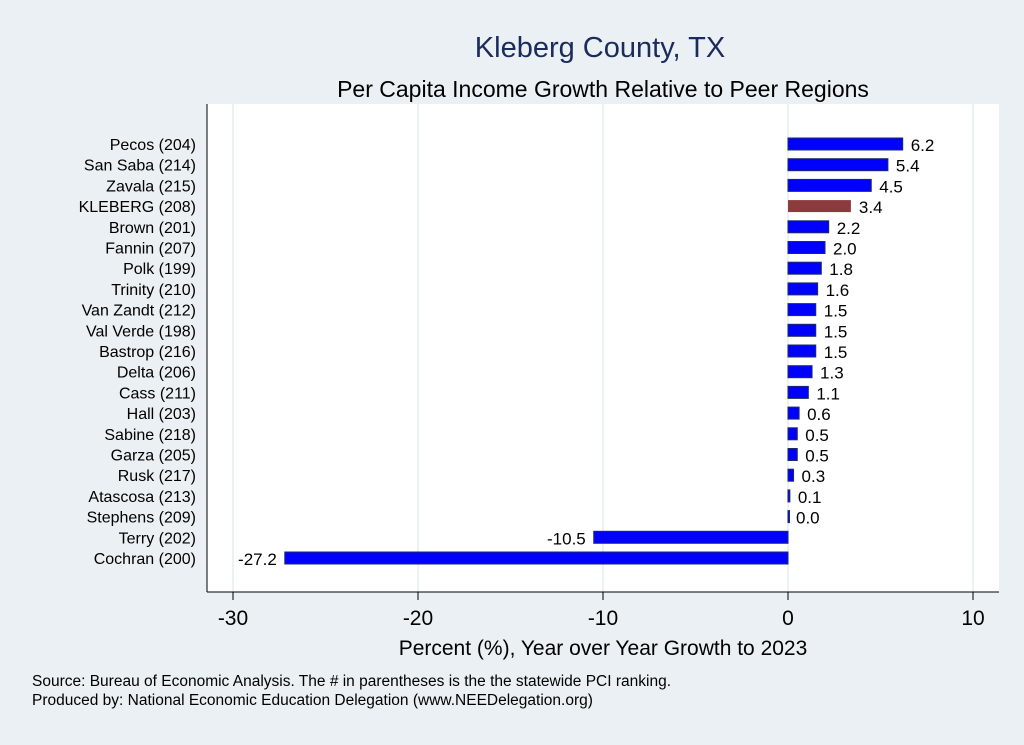 Image resolution: width=1024 pixels, height=745 pixels. I want to click on category-label: Zavala (215), so click(151, 186).